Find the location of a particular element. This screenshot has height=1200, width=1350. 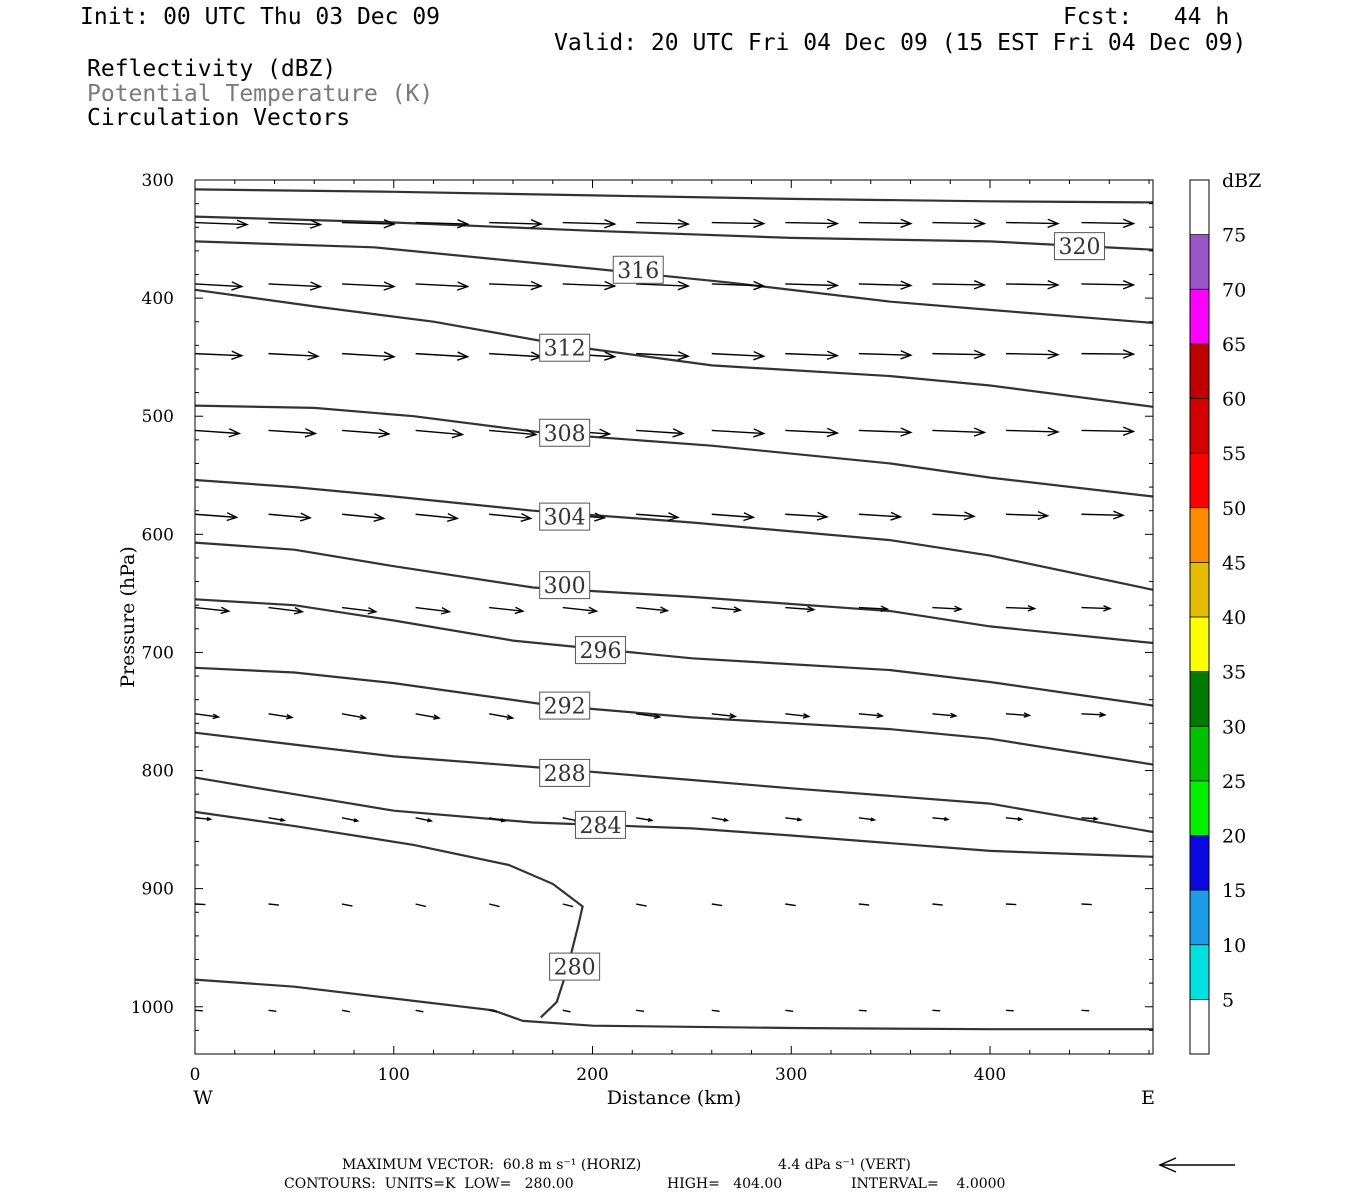

dbz-colorbar: 5 10 15 20 25 30 35 40 45 50 55 60 65 70 75 is located at coordinates (1217, 617).